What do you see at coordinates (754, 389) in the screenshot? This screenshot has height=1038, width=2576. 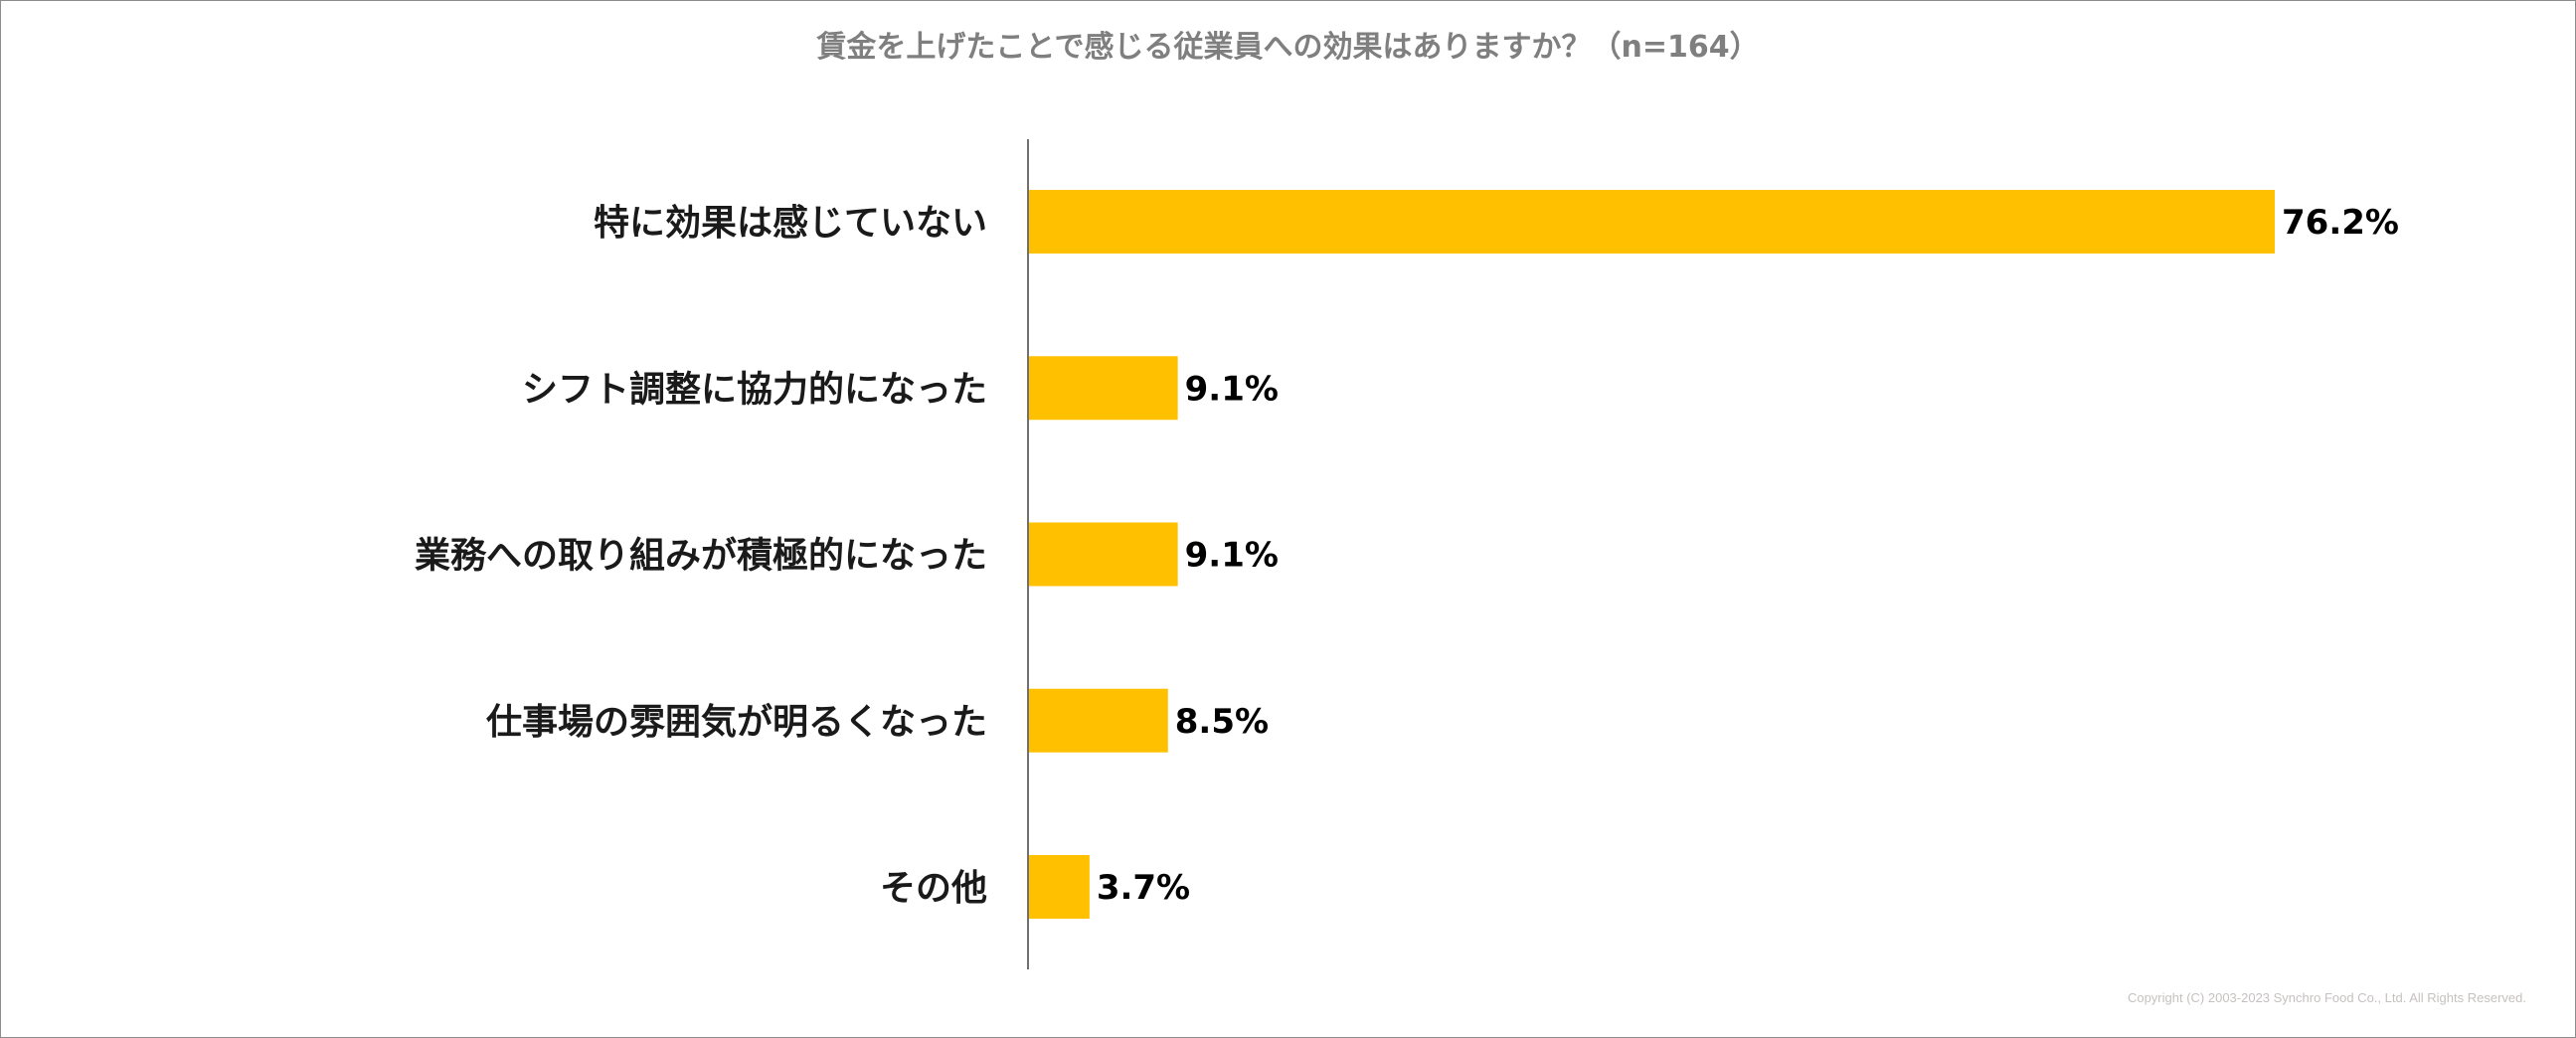 I see `category-label: シフト調整に協力的になった` at bounding box center [754, 389].